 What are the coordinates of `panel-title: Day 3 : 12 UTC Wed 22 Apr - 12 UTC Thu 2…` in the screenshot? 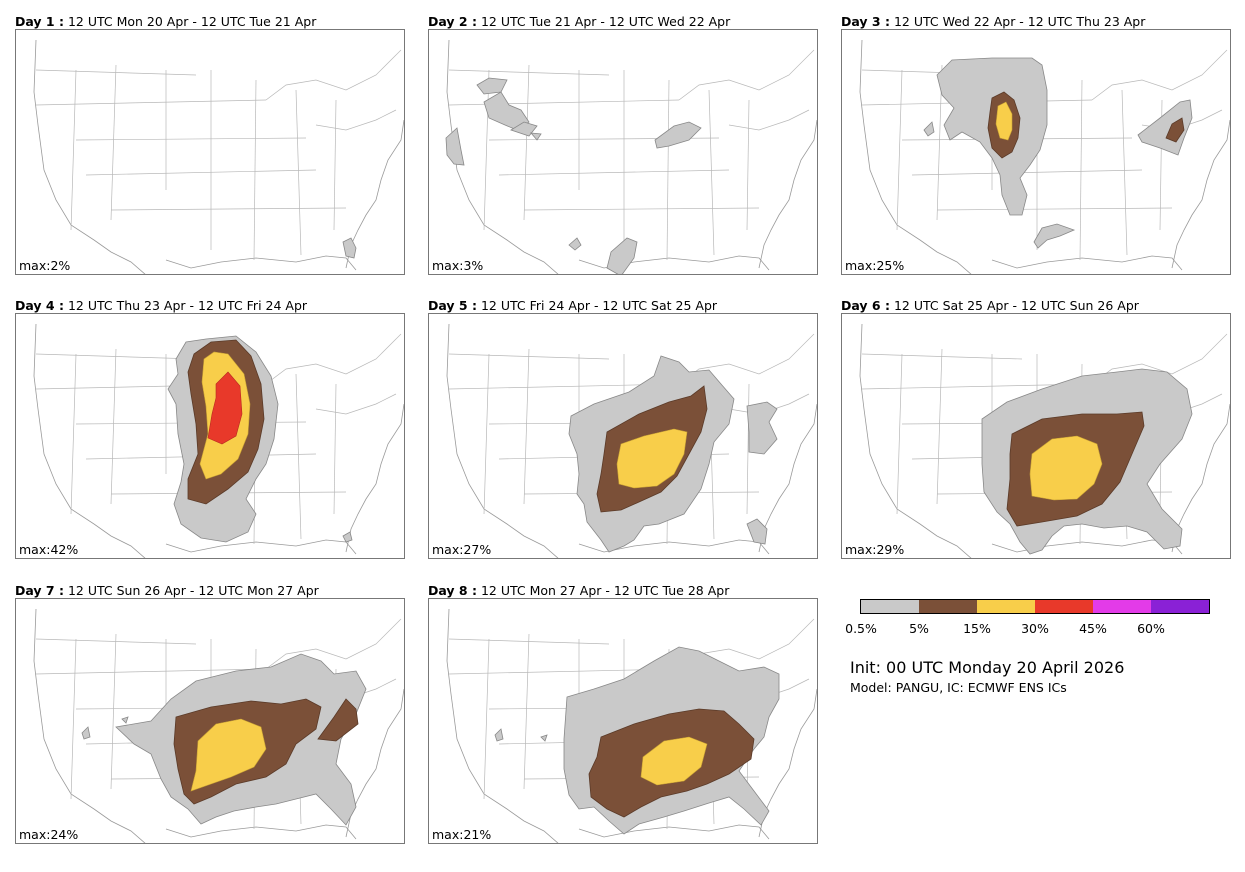 It's located at (993, 22).